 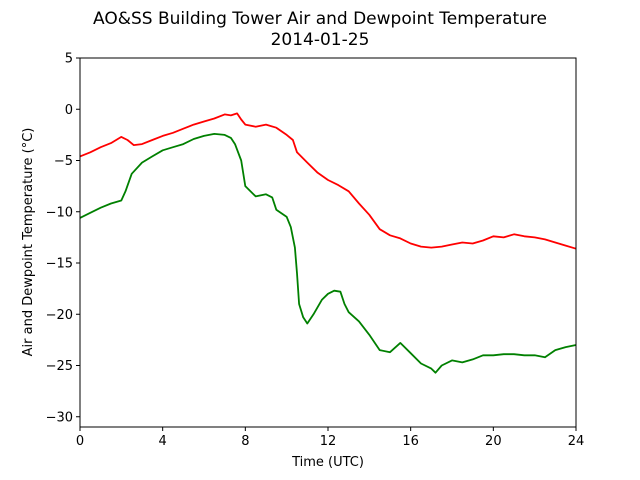 I want to click on x-tick-label: 8, so click(x=245, y=441).